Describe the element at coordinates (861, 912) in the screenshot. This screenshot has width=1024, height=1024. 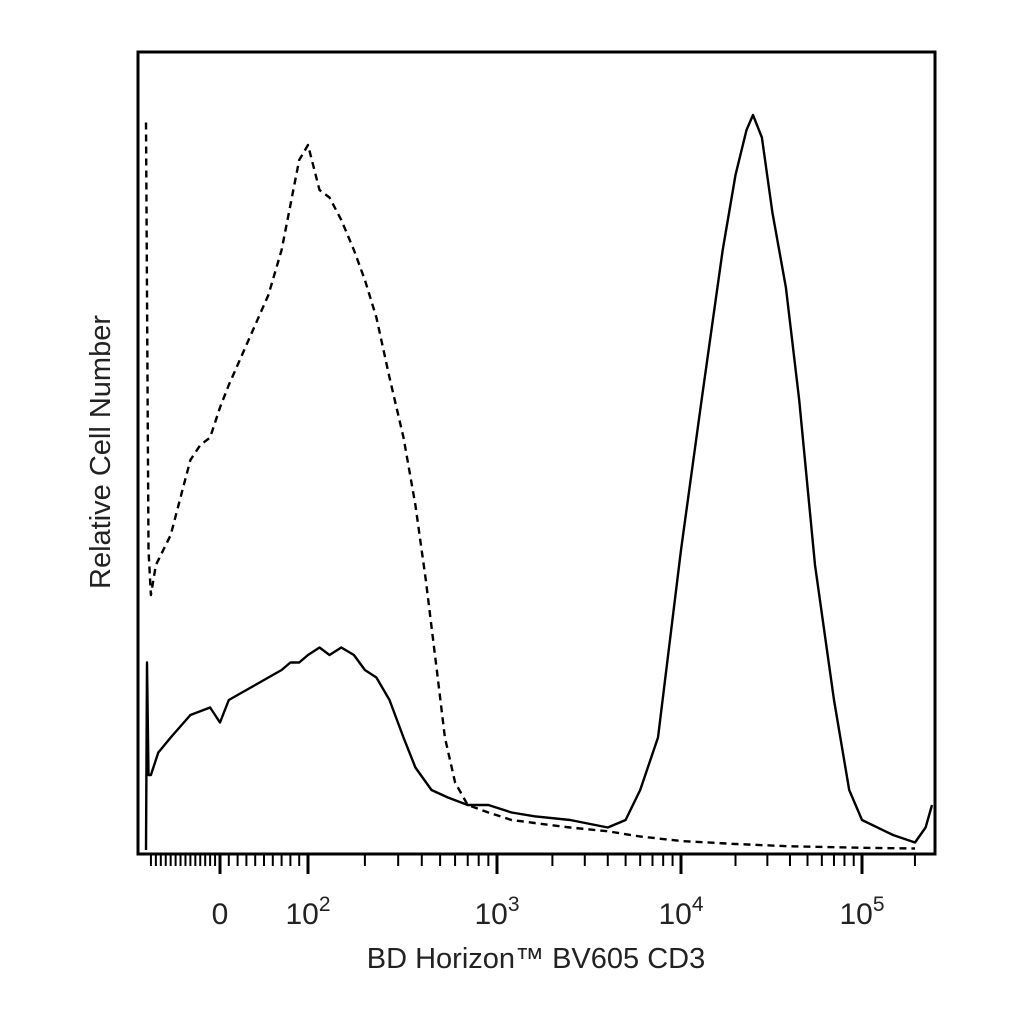
I see `x-tick-label: 10⁵` at that location.